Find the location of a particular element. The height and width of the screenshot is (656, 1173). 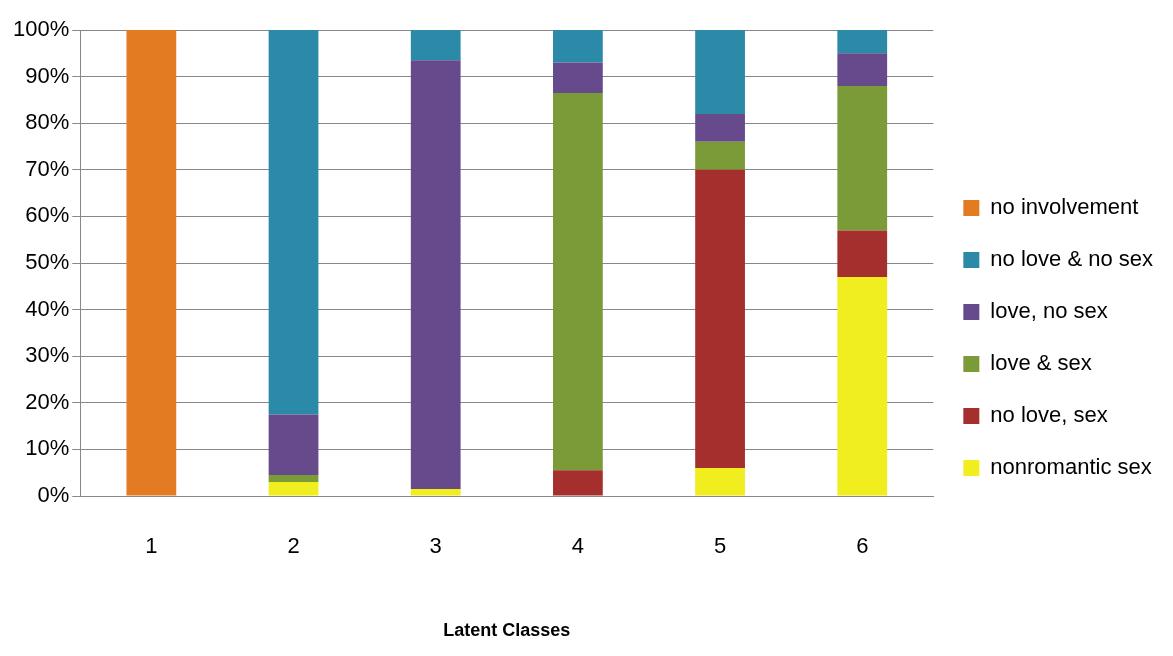

y-tick-label: 50% is located at coordinates (47, 262).